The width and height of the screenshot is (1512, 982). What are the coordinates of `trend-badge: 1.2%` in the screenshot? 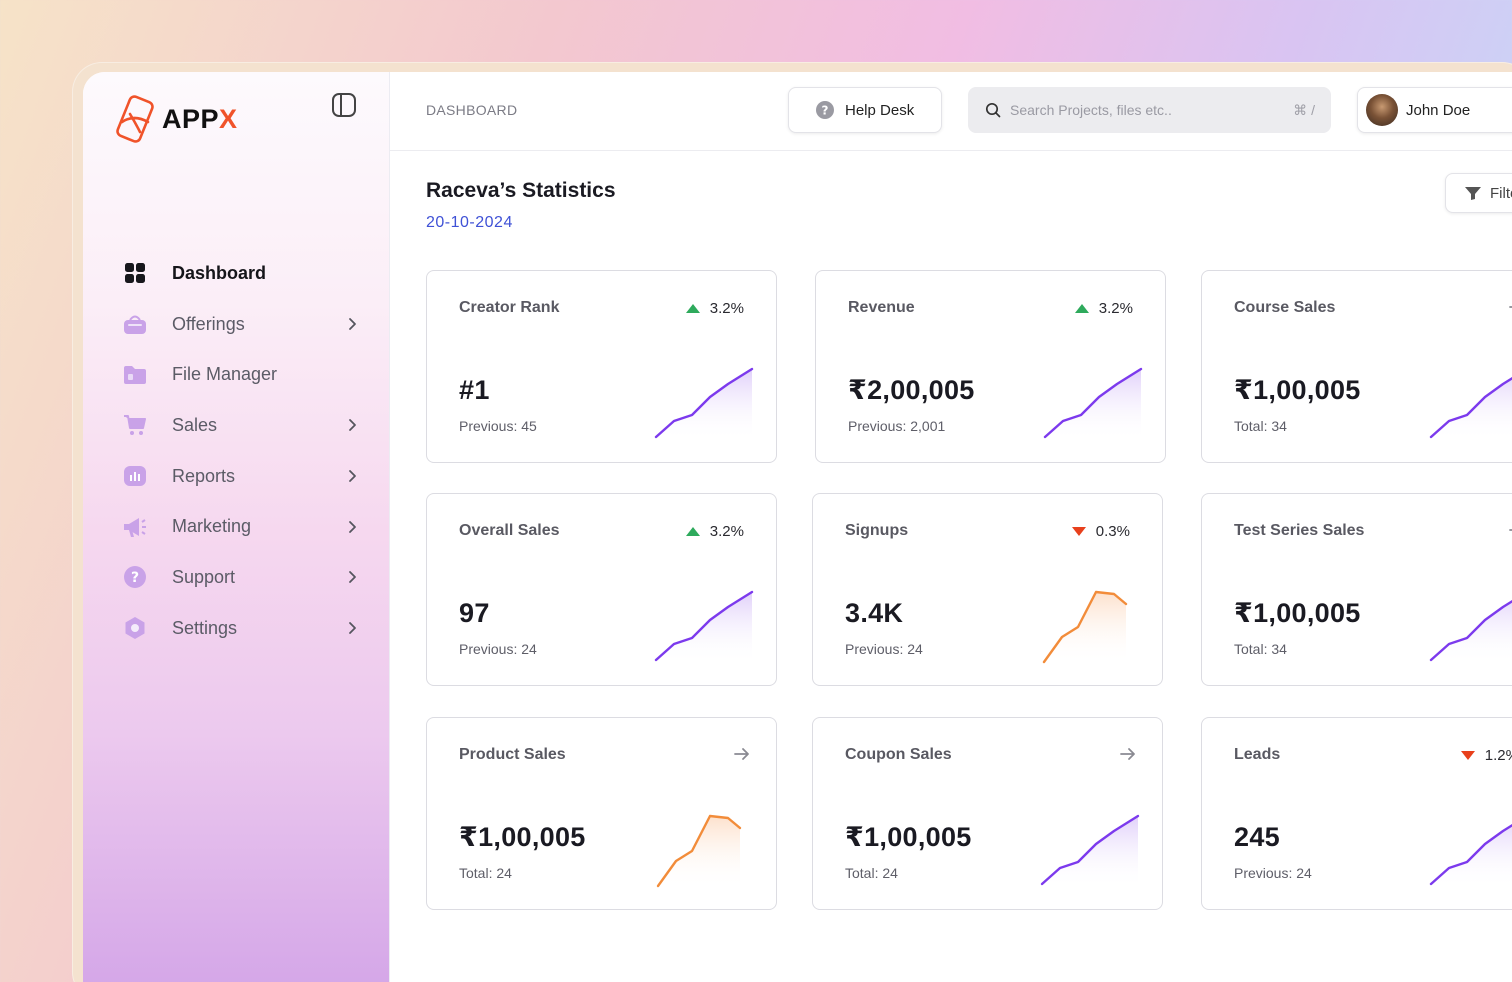 It's located at (1486, 755).